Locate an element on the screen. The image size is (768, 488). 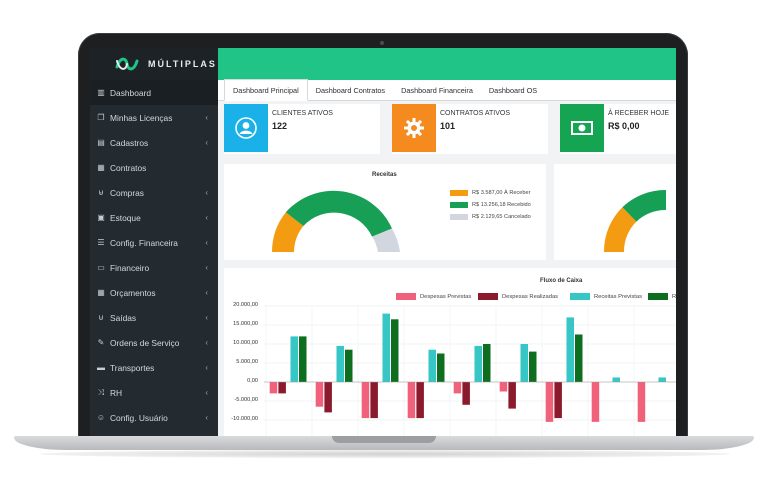
y-tick-label: 5.000,00 is located at coordinates (247, 362).